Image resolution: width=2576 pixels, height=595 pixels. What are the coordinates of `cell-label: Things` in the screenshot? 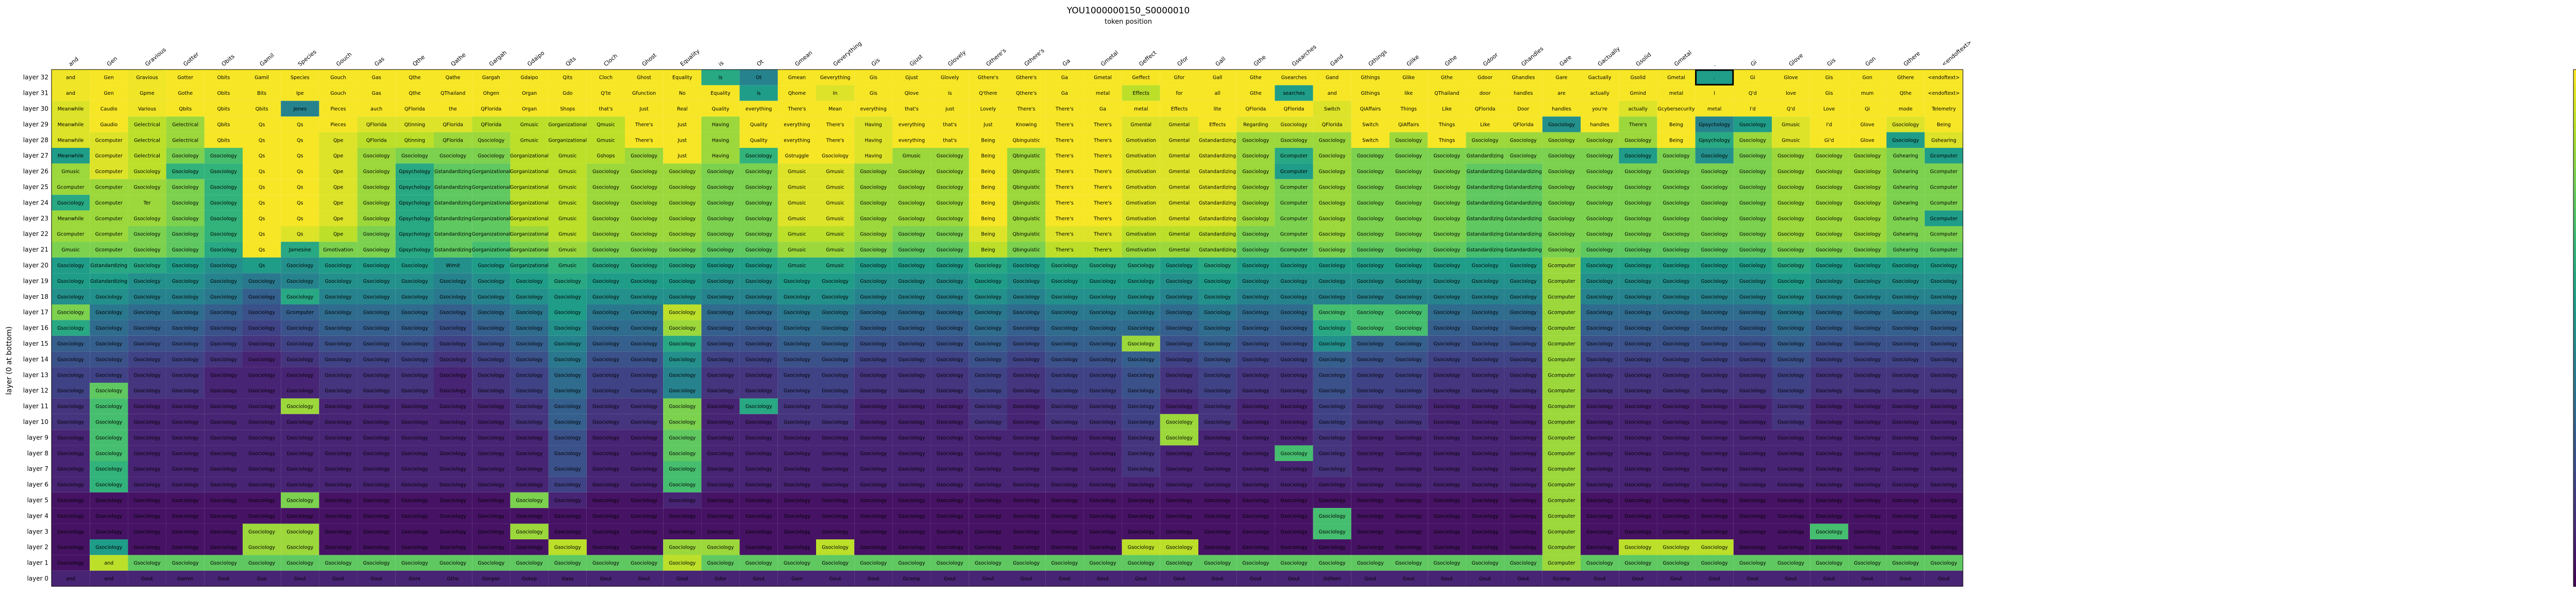 It's located at (1446, 125).